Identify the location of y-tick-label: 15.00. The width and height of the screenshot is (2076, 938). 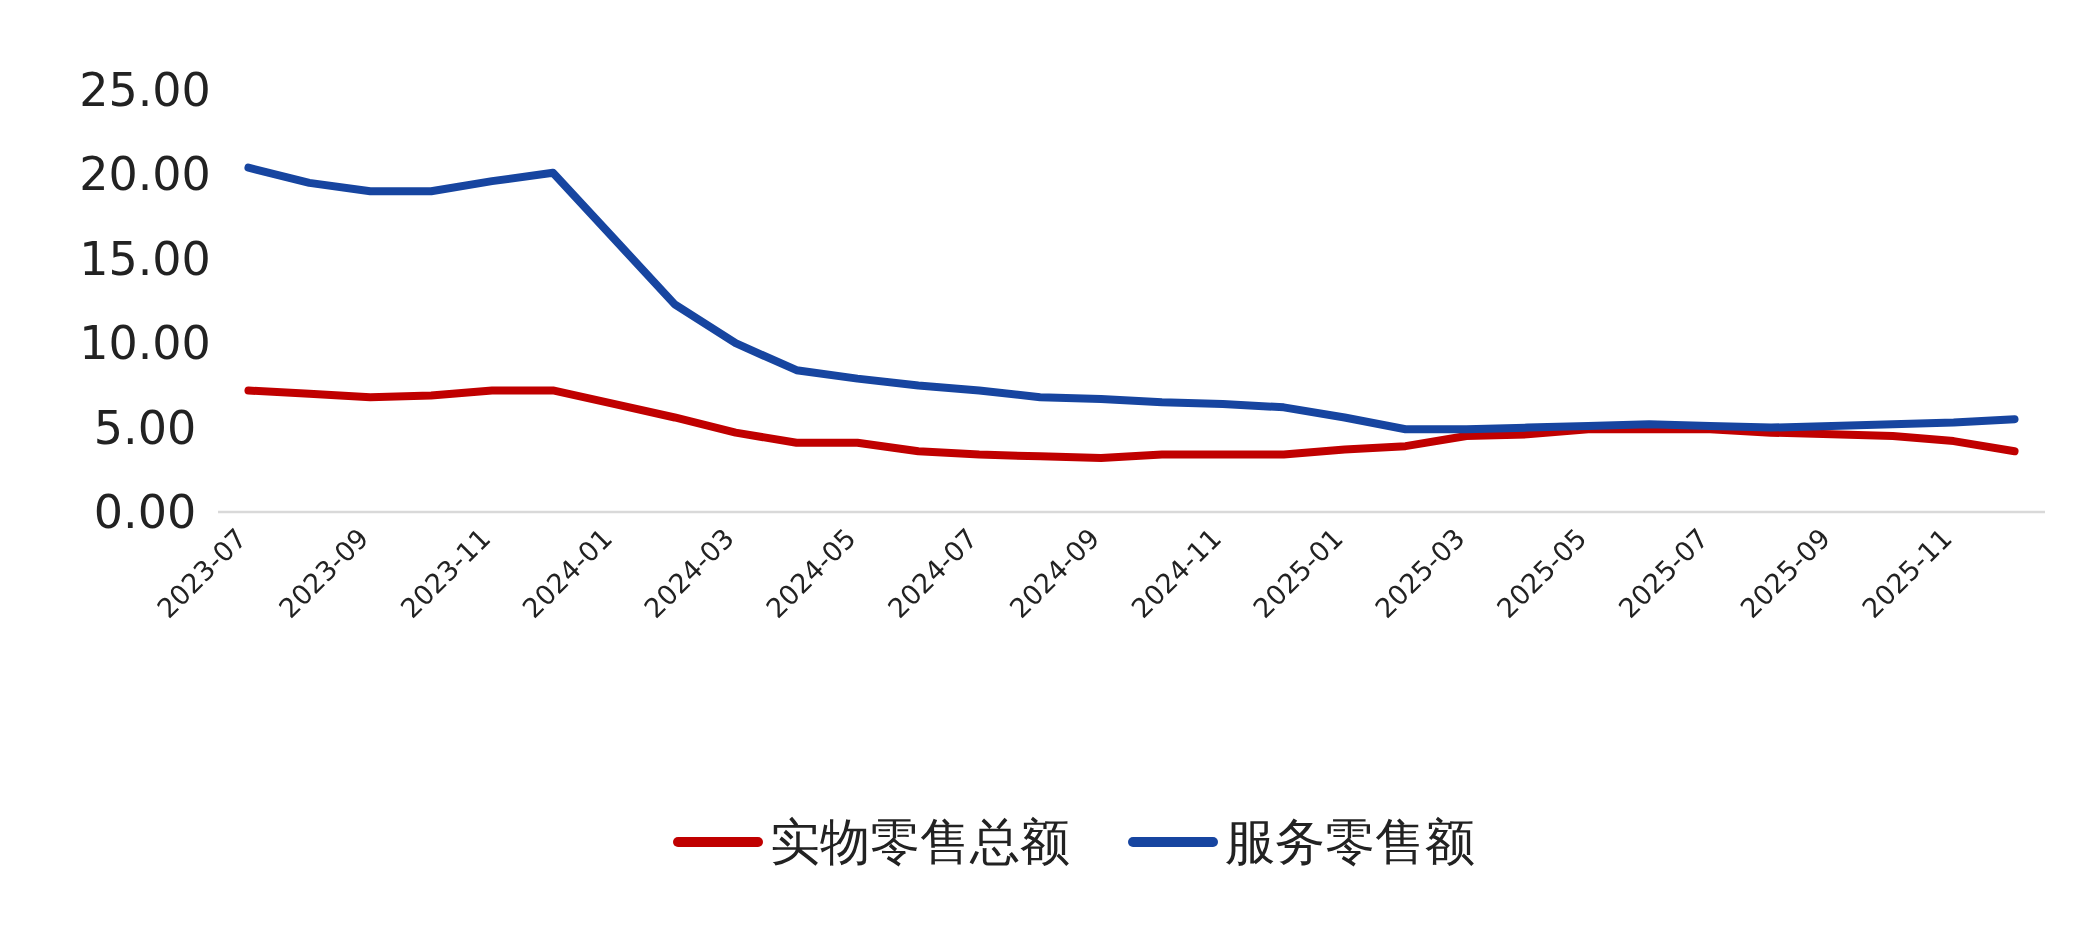
(145, 258).